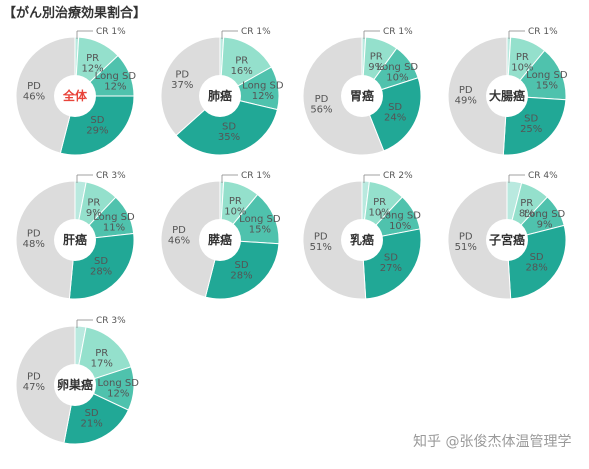 The height and width of the screenshot is (469, 589). I want to click on slice-label-sd: SD 27%, so click(391, 264).